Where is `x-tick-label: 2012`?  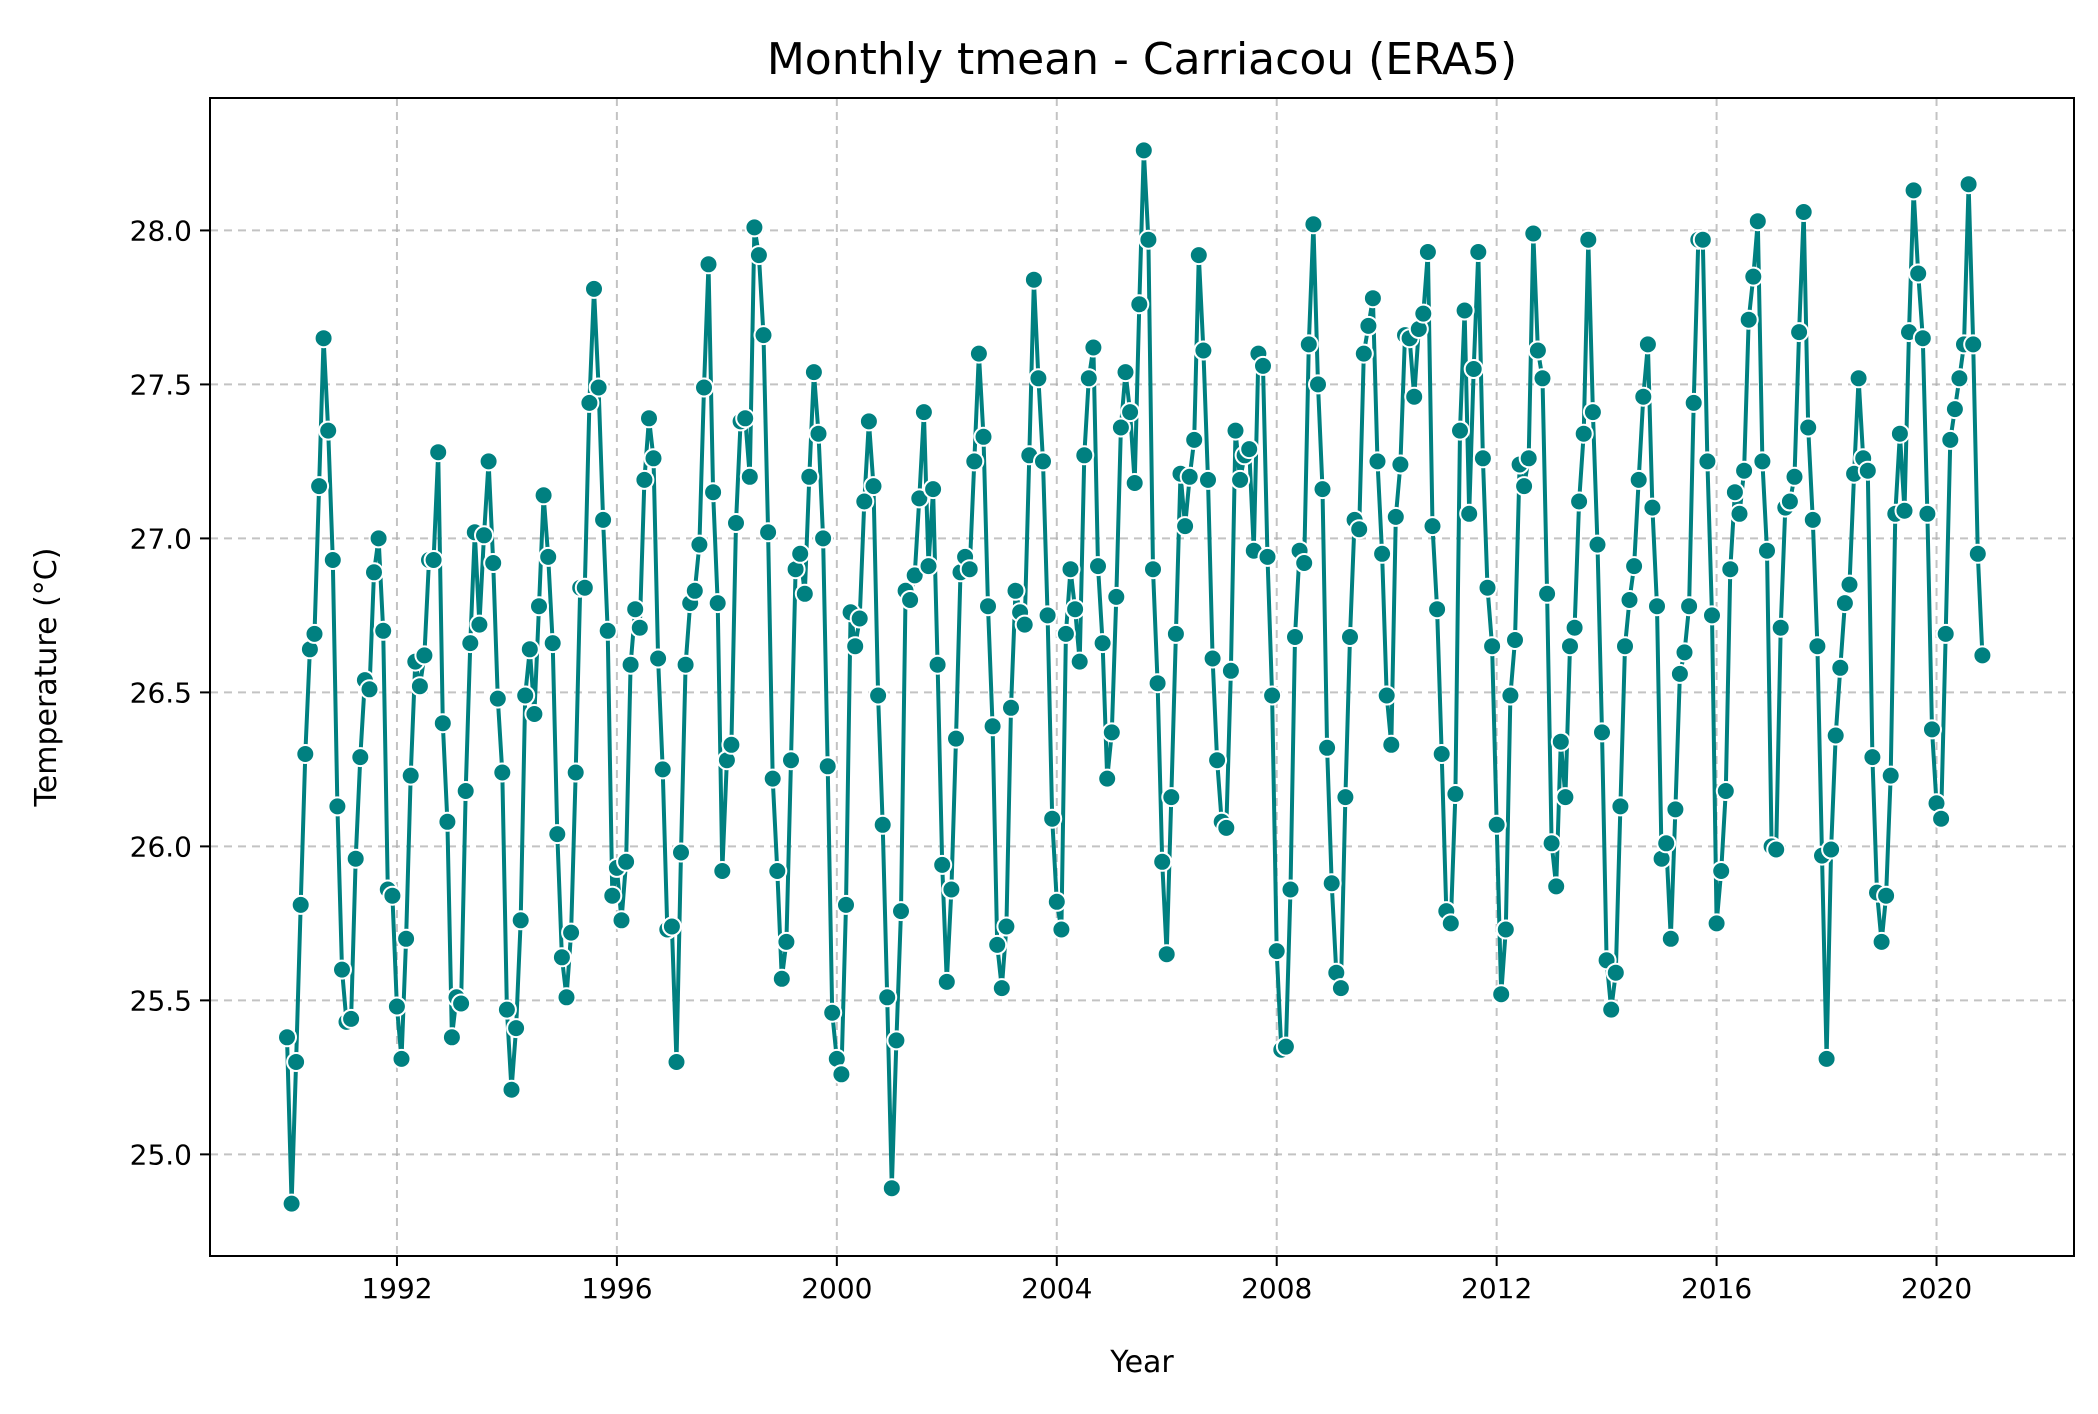
x-tick-label: 2012 is located at coordinates (1496, 1288).